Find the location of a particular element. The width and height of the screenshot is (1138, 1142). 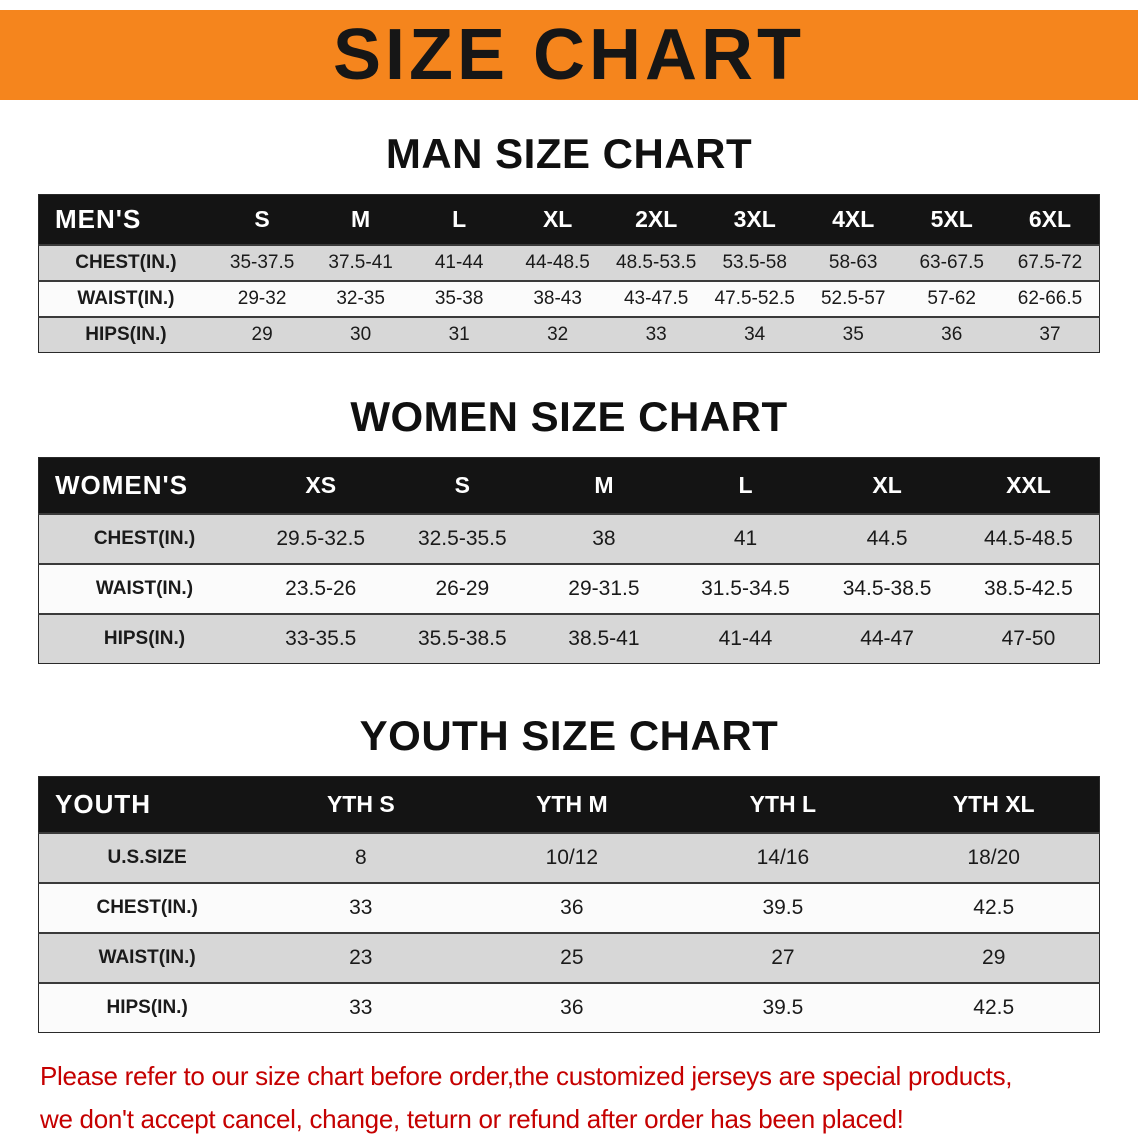

size-value-cell: 38.5-41 is located at coordinates (604, 638).